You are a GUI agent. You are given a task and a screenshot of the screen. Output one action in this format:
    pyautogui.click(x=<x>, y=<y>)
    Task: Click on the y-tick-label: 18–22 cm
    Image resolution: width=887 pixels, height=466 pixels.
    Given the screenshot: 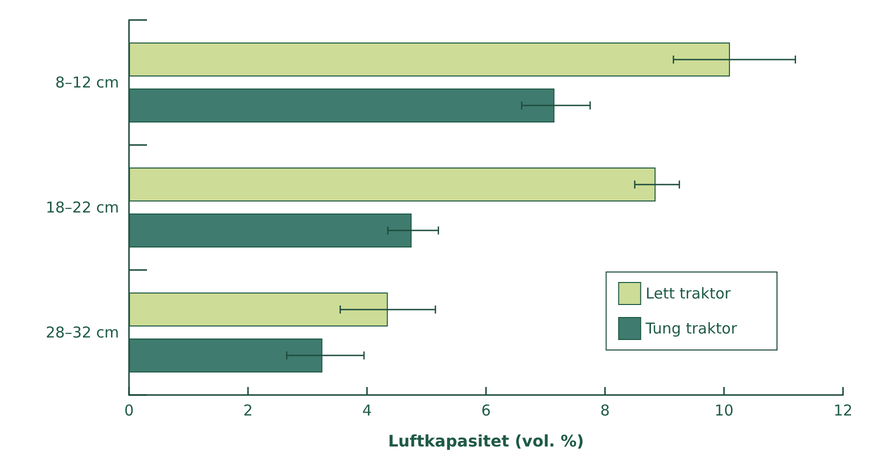 What is the action you would take?
    pyautogui.click(x=82, y=207)
    